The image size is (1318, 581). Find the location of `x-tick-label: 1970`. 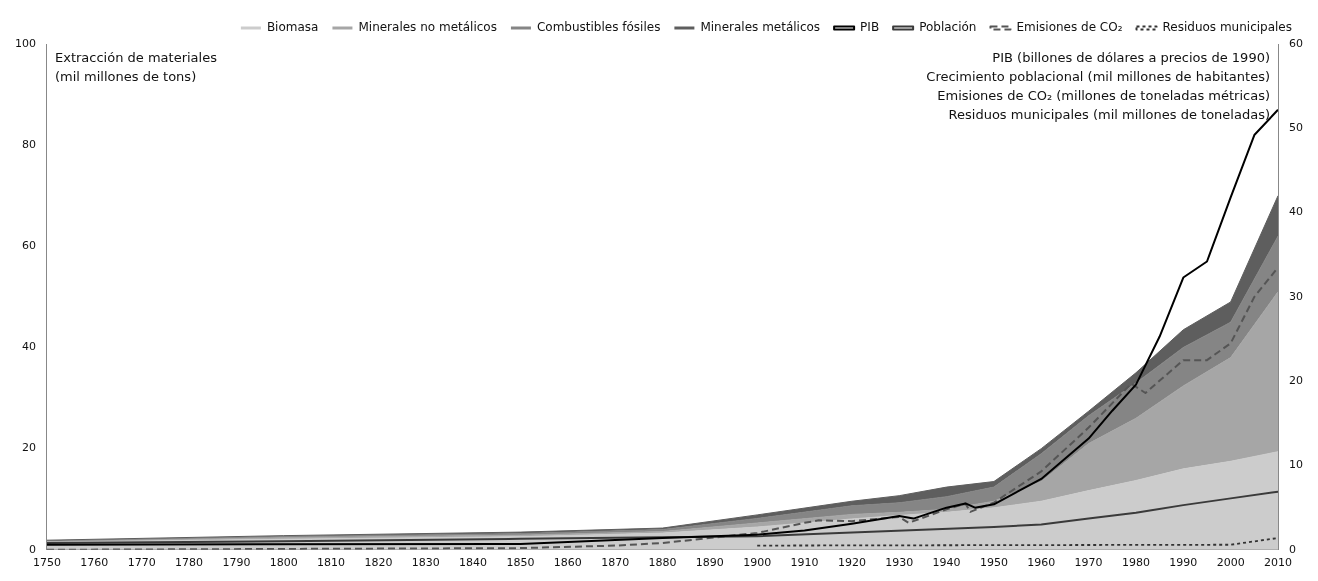

x-tick-label: 1970 is located at coordinates (1088, 563).